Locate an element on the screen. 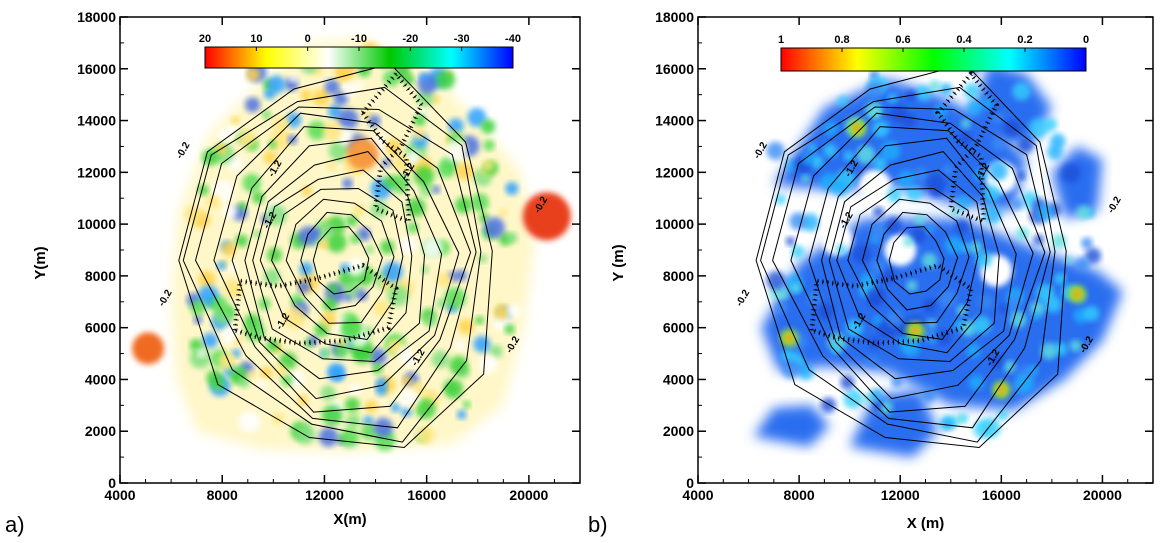 This screenshot has height=543, width=1161. y-tick-label: 14000 is located at coordinates (96, 121).